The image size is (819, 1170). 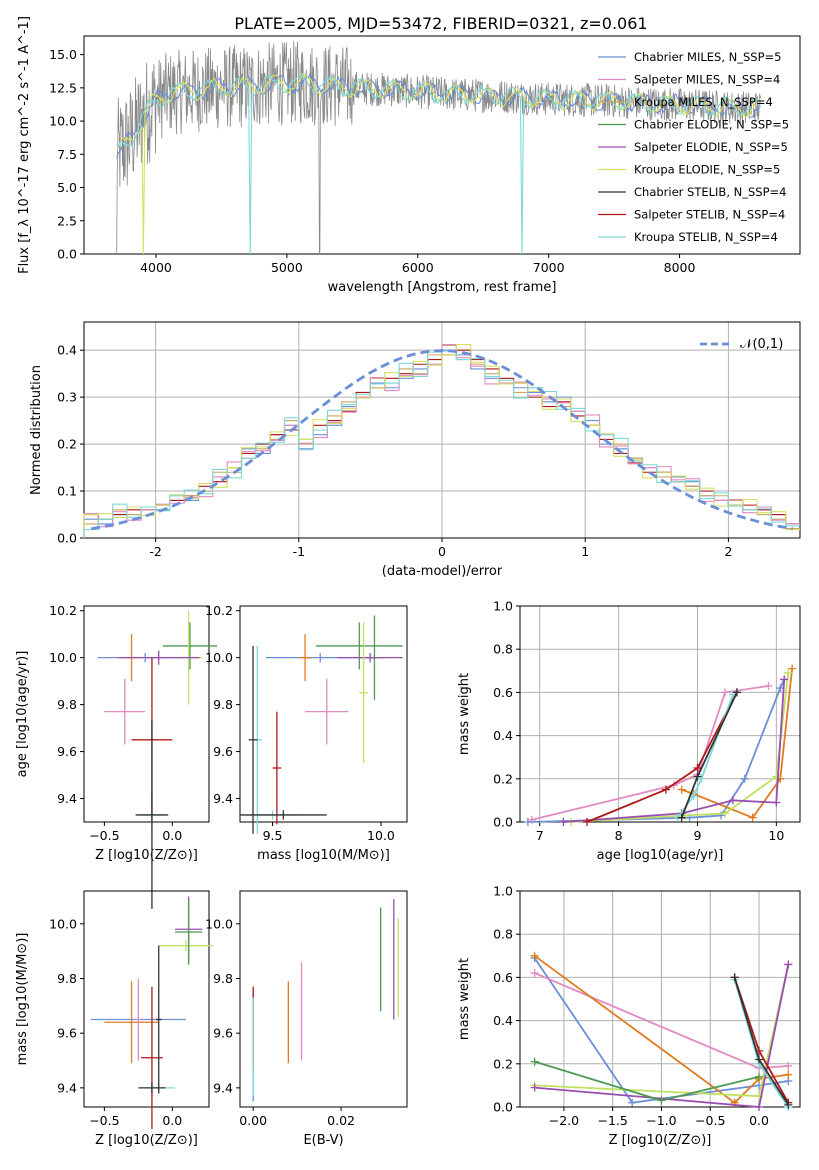 What do you see at coordinates (503, 778) in the screenshot?
I see `weight_vs_age-ytick-label: 0.2` at bounding box center [503, 778].